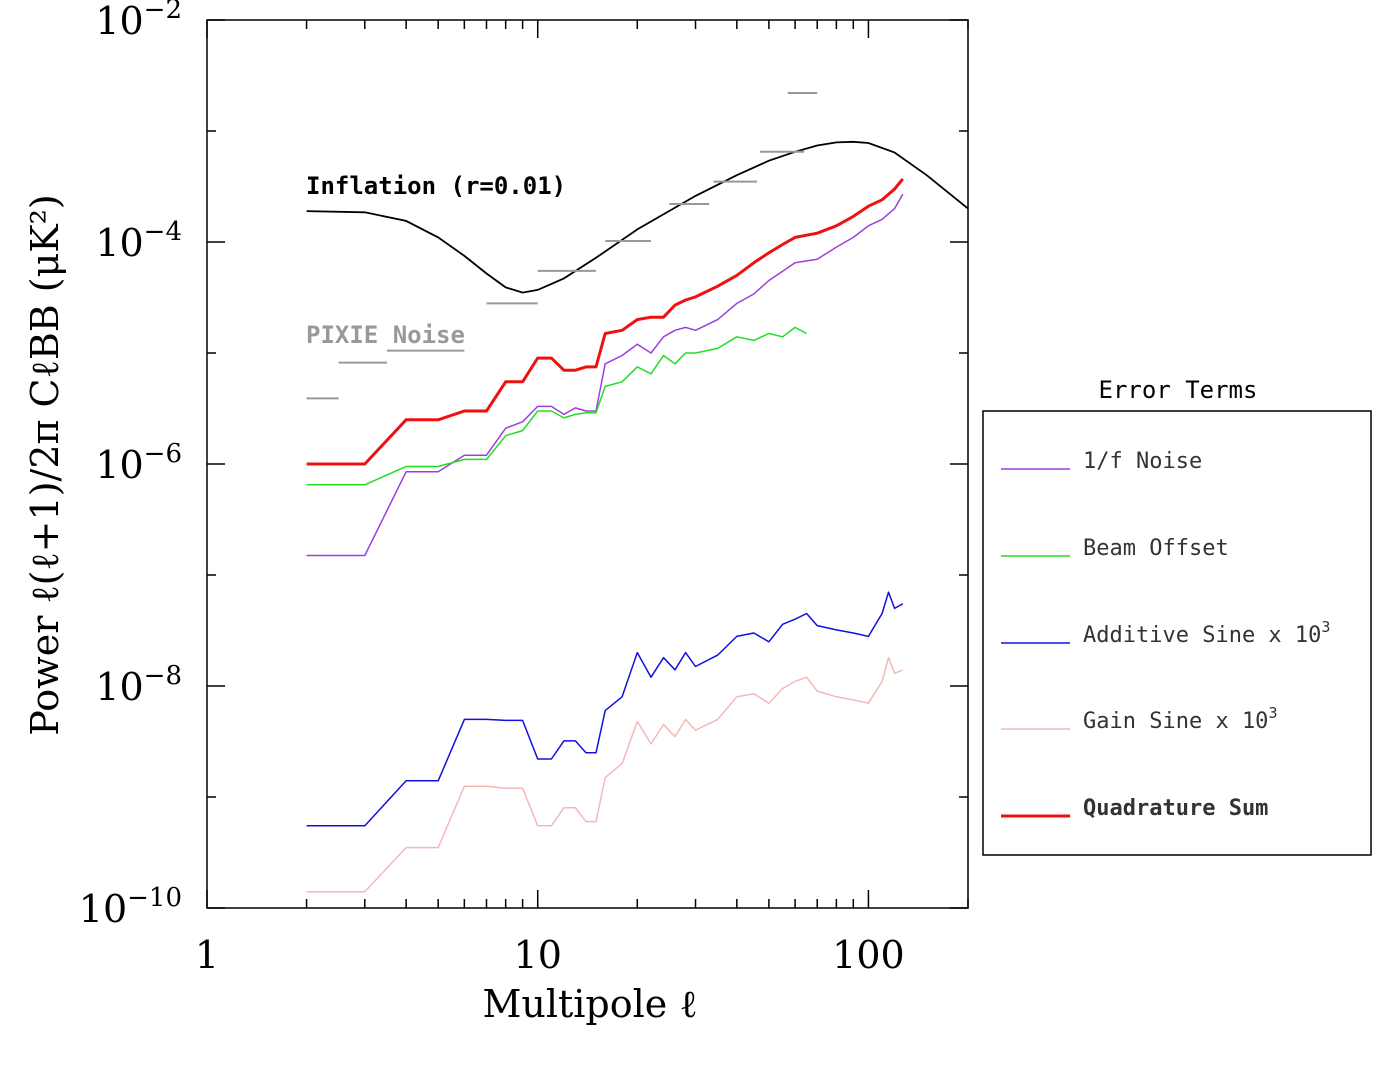 The height and width of the screenshot is (1069, 1384). Describe the element at coordinates (130, 907) in the screenshot. I see `y-tick-label: 10⁻¹⁰` at that location.